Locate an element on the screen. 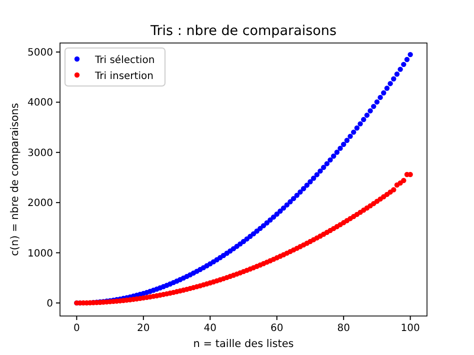 The width and height of the screenshot is (474, 355). y-tick-label: 2000 is located at coordinates (40, 204).